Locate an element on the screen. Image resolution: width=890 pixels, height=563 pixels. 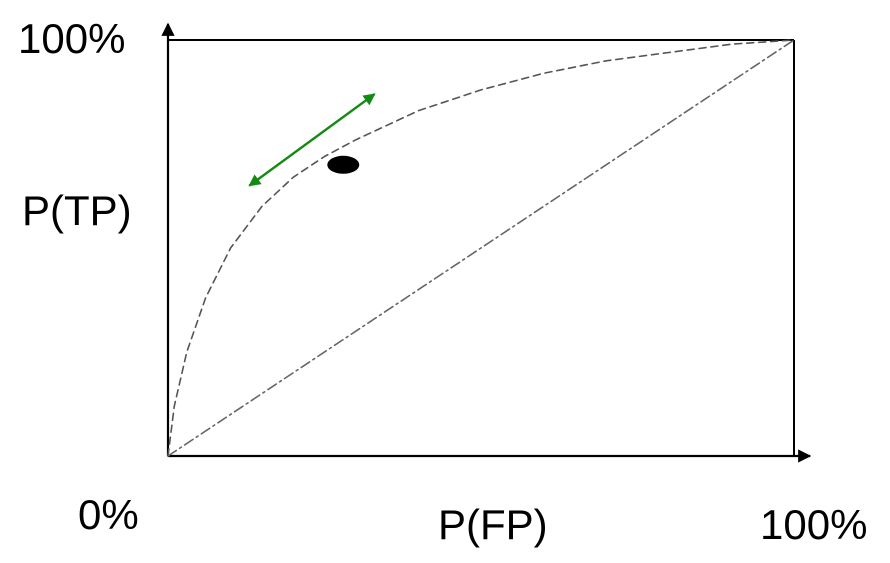
threshold-shift-arrow is located at coordinates (312, 140).